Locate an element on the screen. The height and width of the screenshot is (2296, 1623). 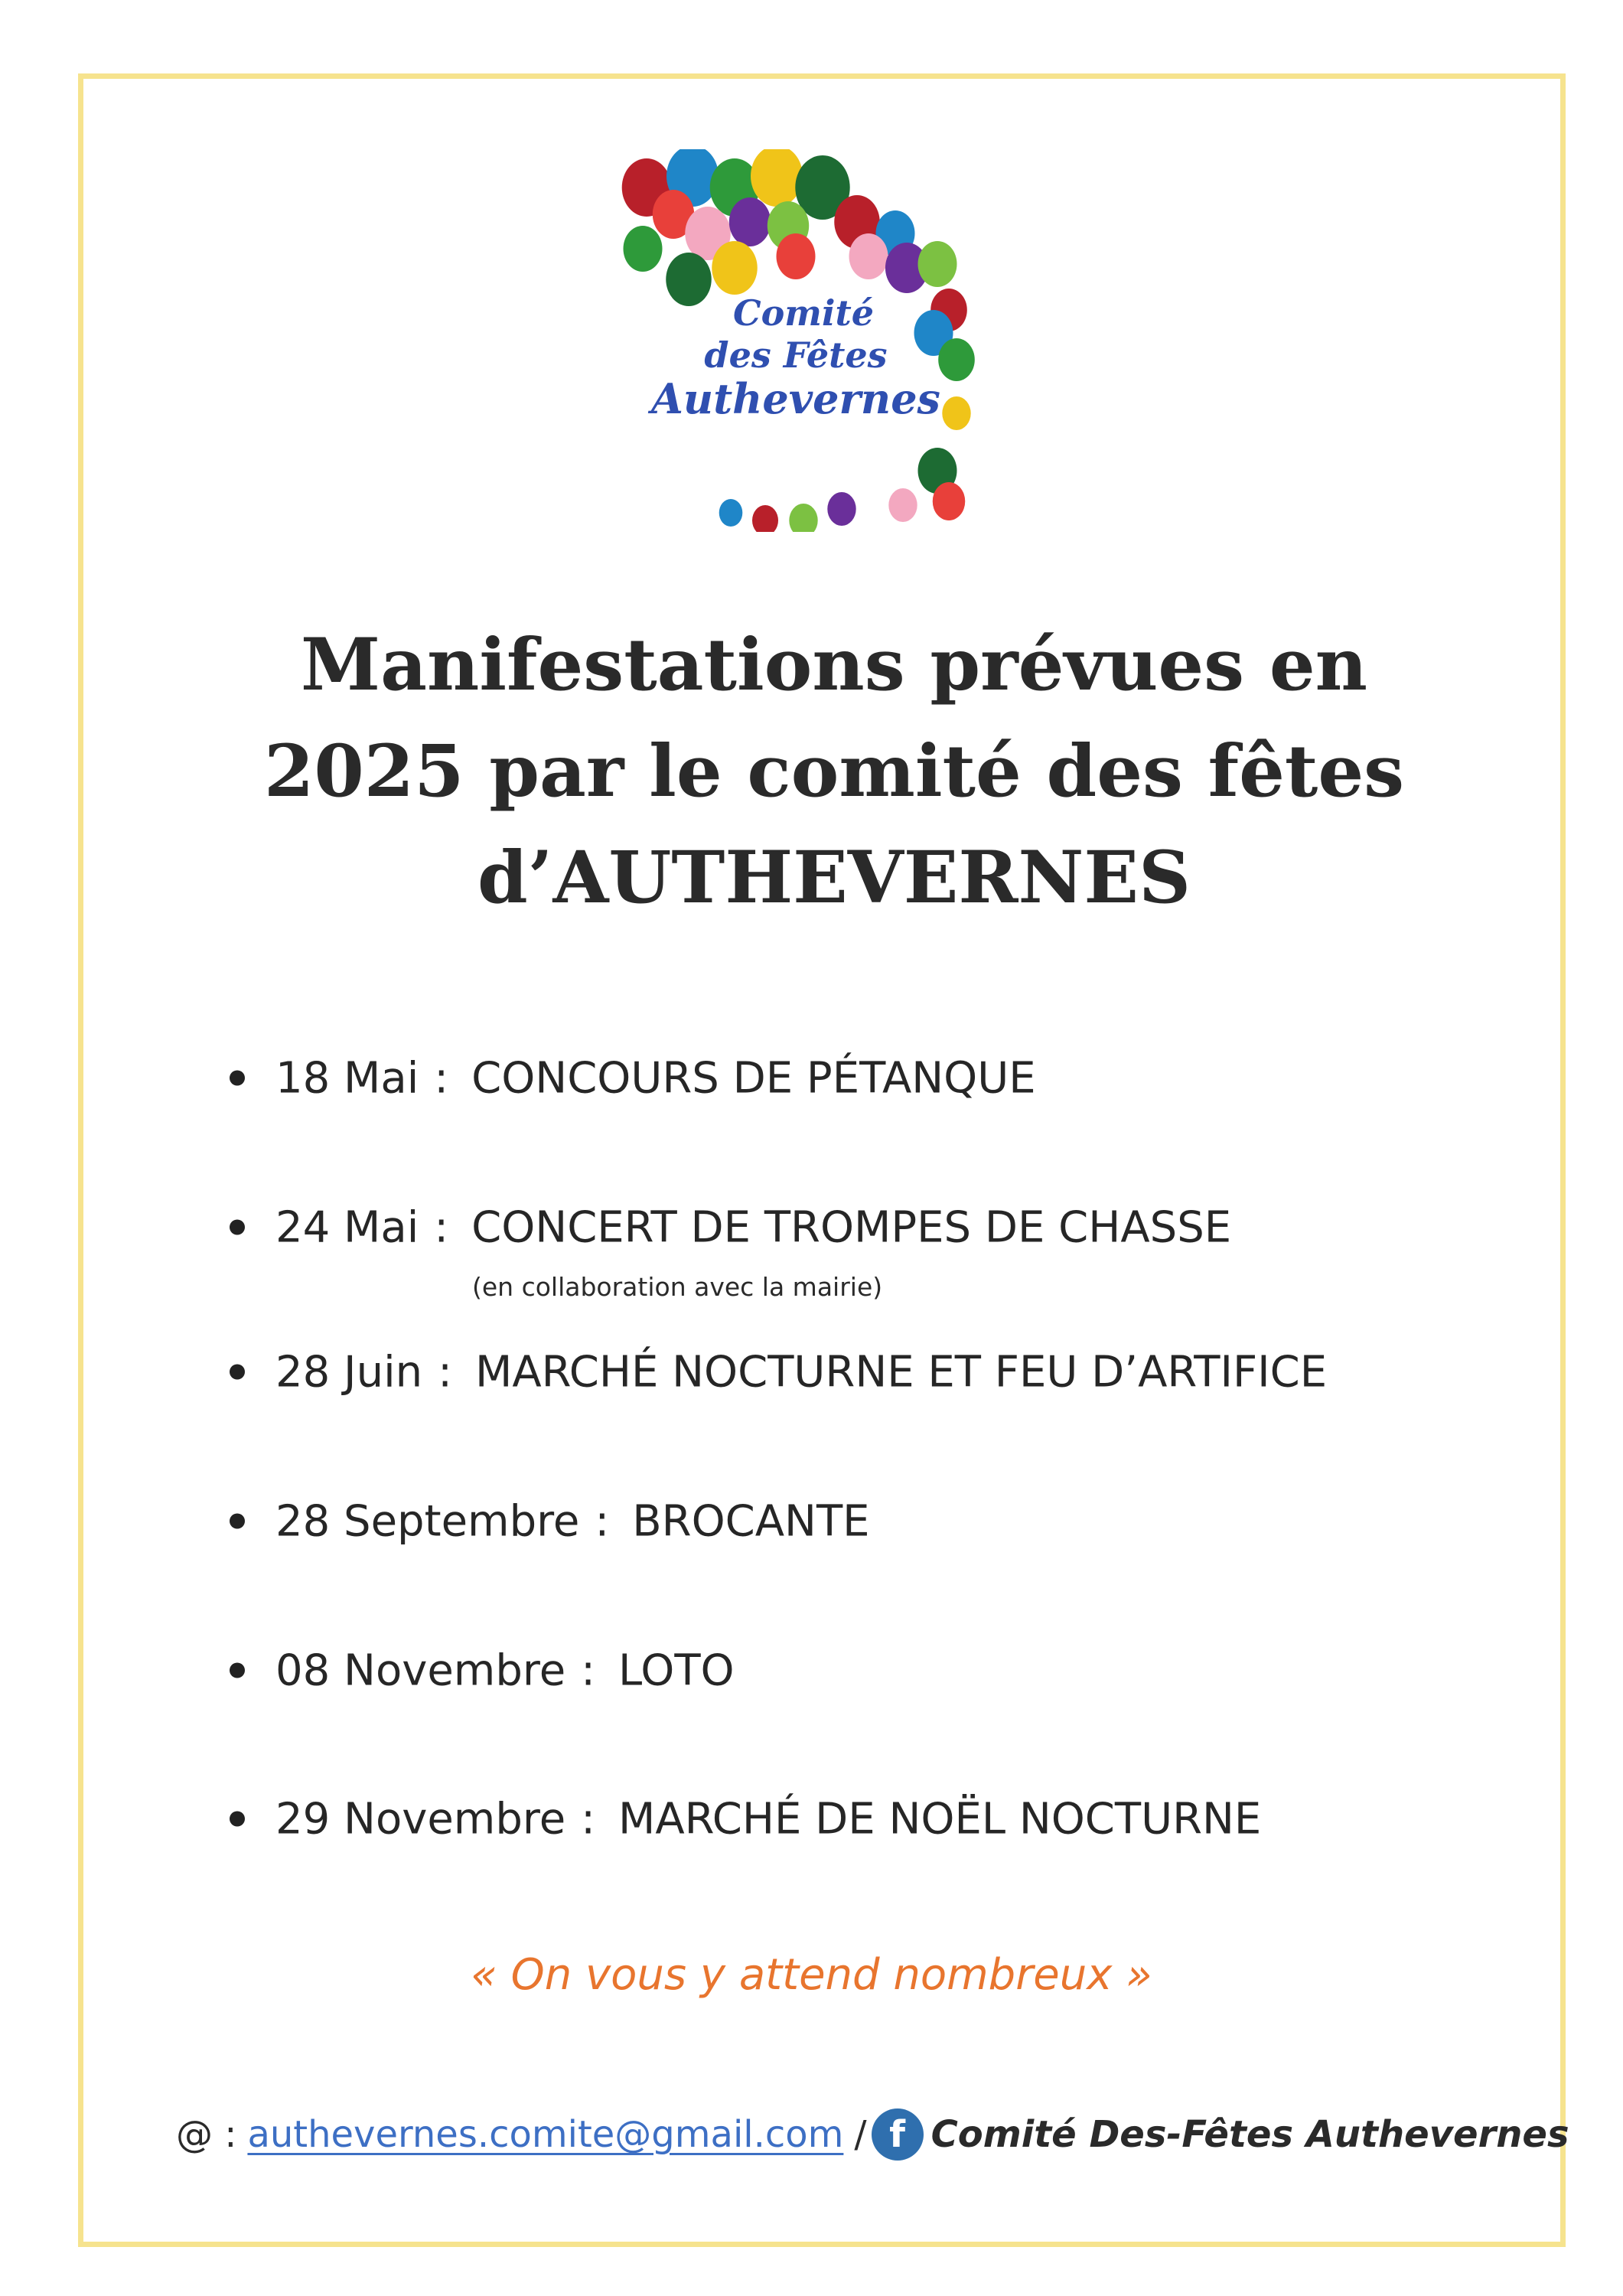
logo-text-line1: Comité is located at coordinates (804, 313).